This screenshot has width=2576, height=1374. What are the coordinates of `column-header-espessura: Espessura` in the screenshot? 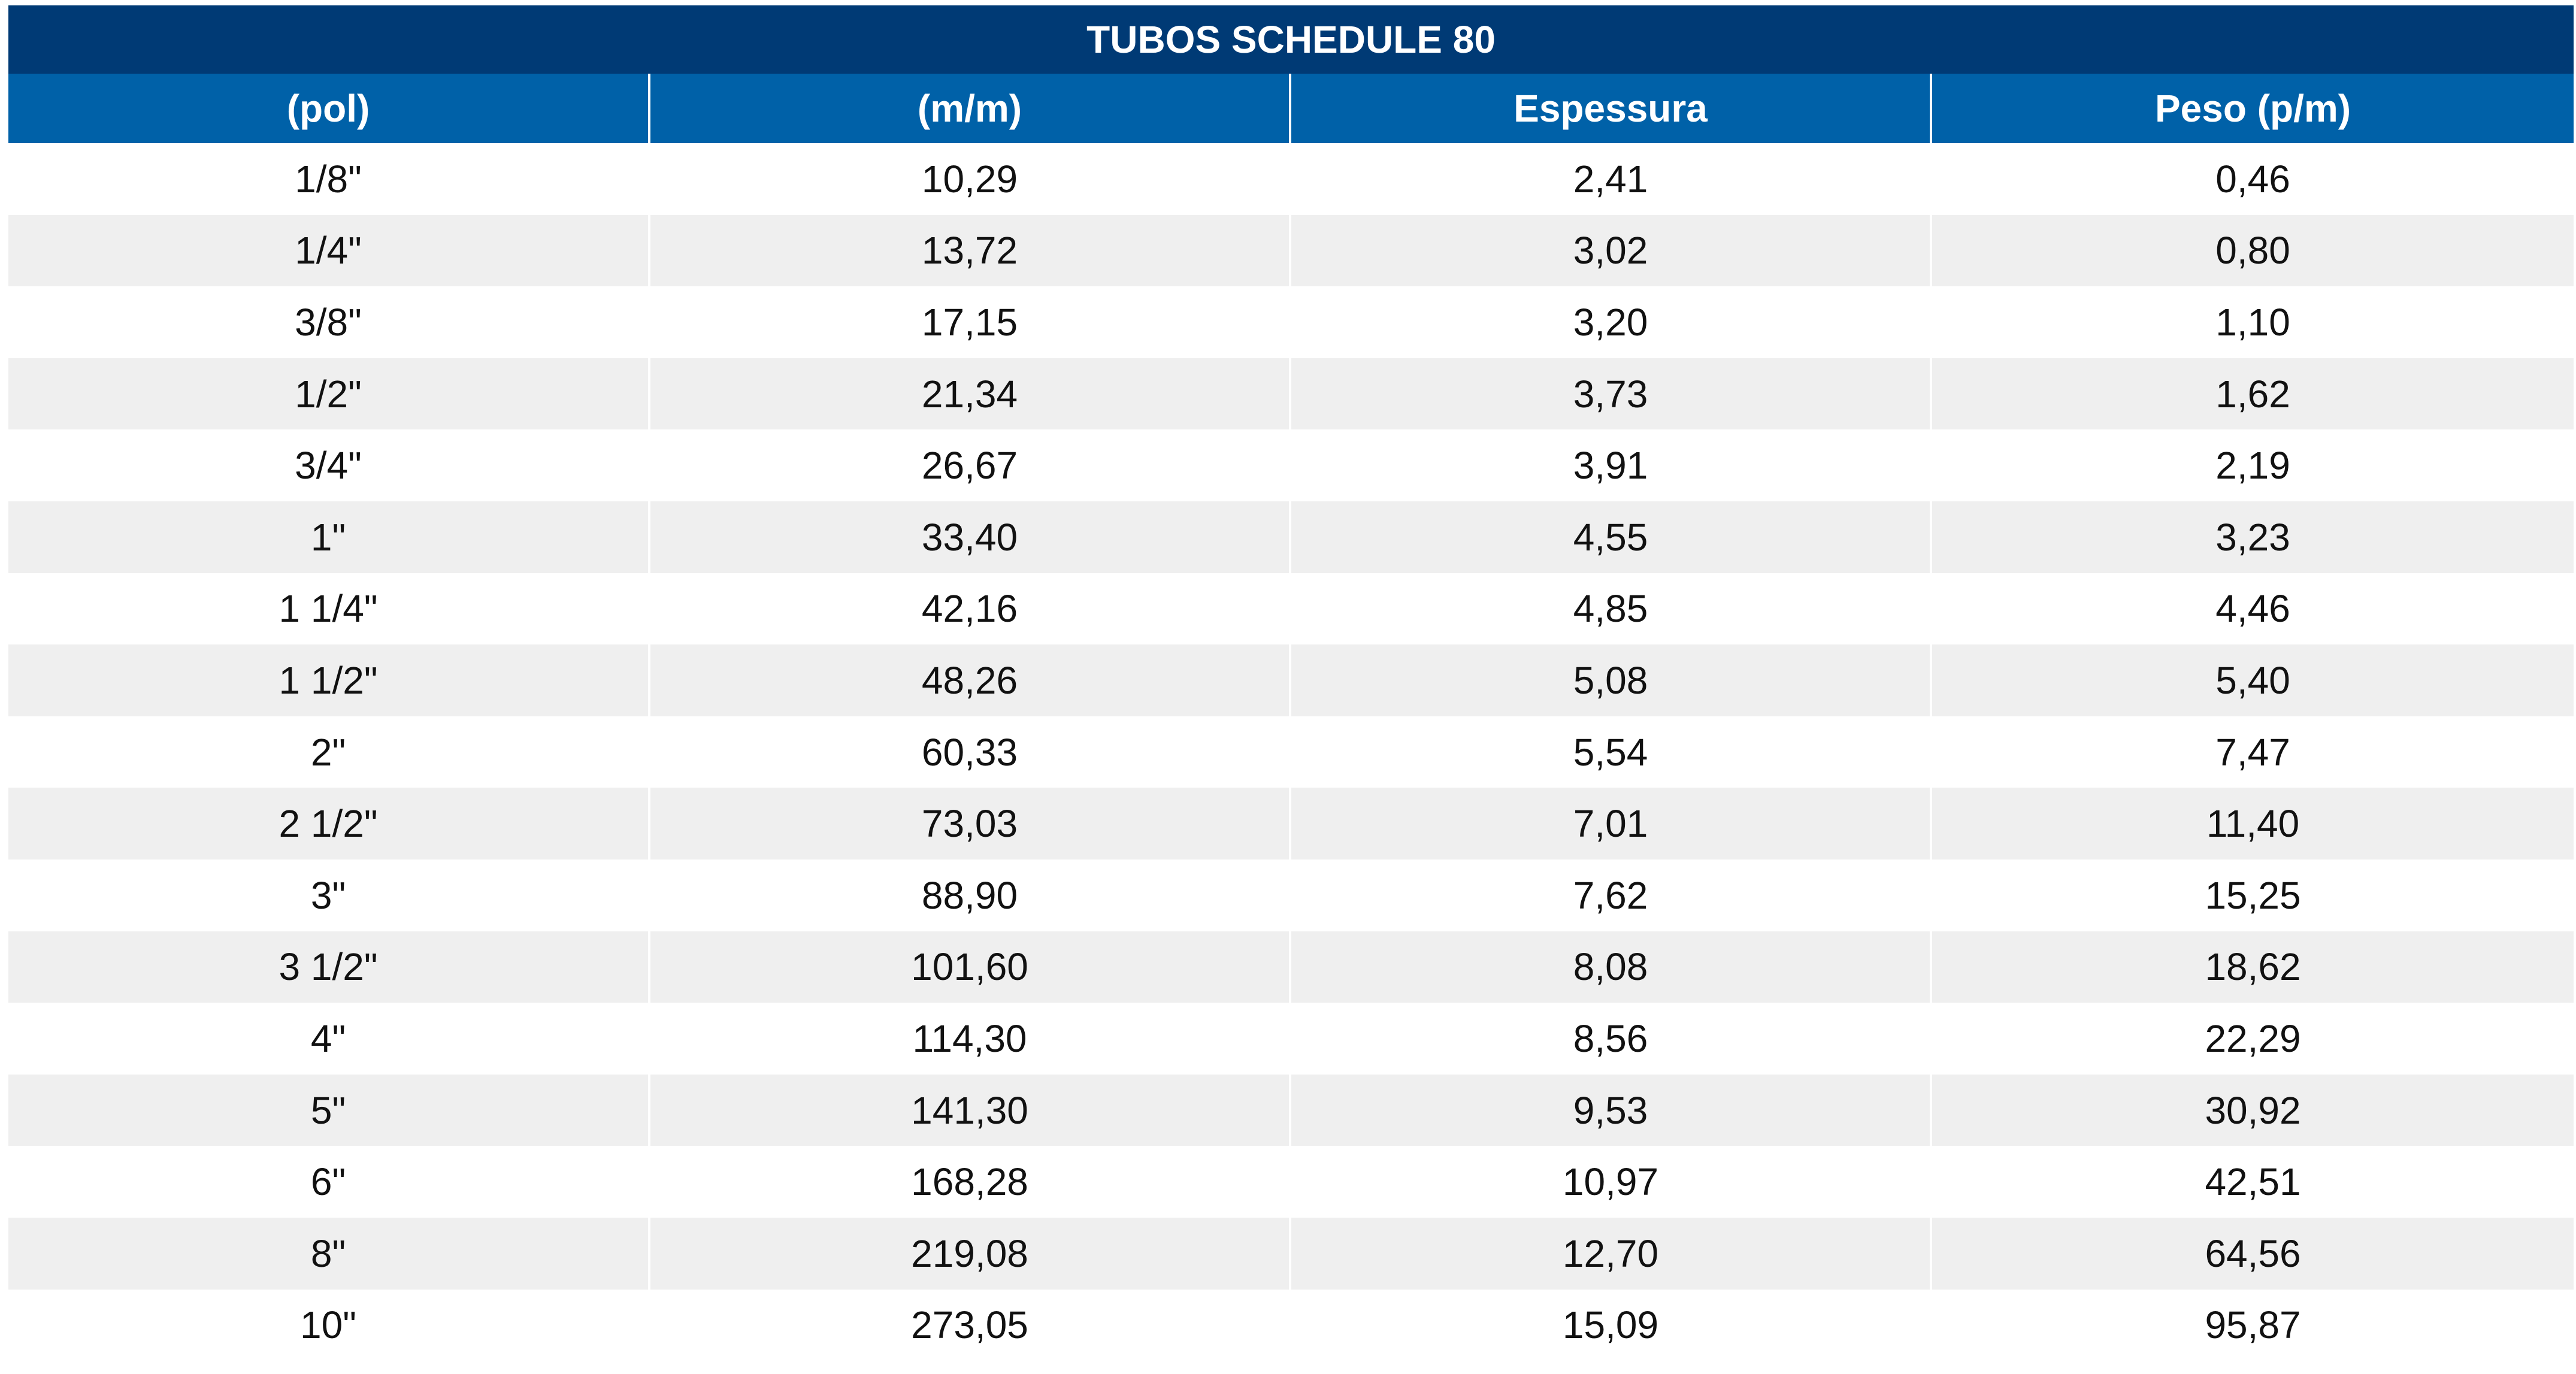 It's located at (1609, 108).